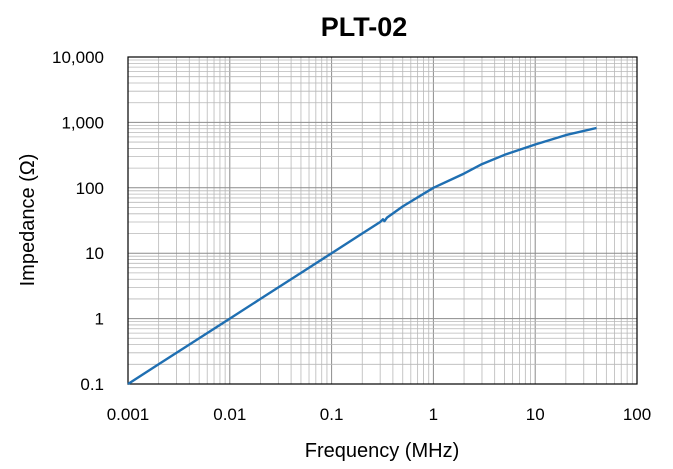 The height and width of the screenshot is (469, 673). Describe the element at coordinates (128, 414) in the screenshot. I see `x-tick-label: 0.001` at that location.